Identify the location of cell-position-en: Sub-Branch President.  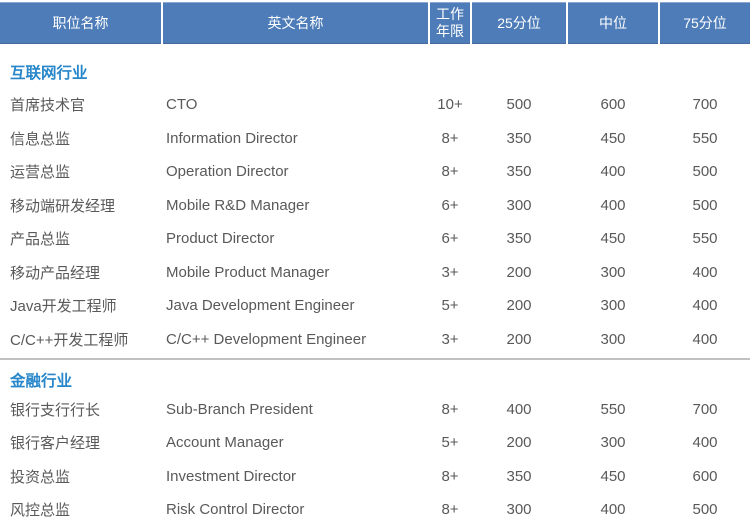
(239, 409).